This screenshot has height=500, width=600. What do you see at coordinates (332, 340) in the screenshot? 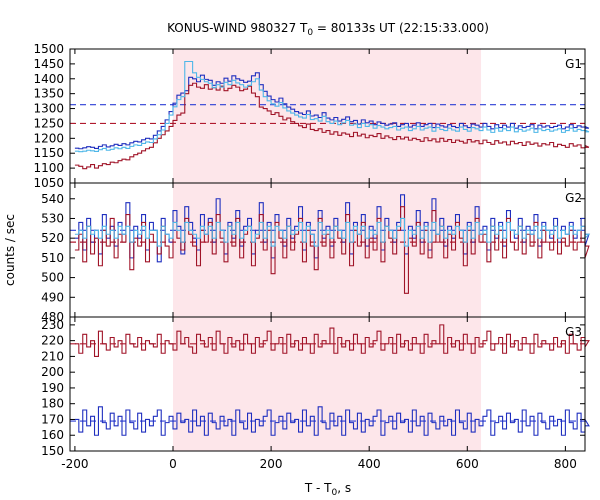
I see `g3-series-red` at bounding box center [332, 340].